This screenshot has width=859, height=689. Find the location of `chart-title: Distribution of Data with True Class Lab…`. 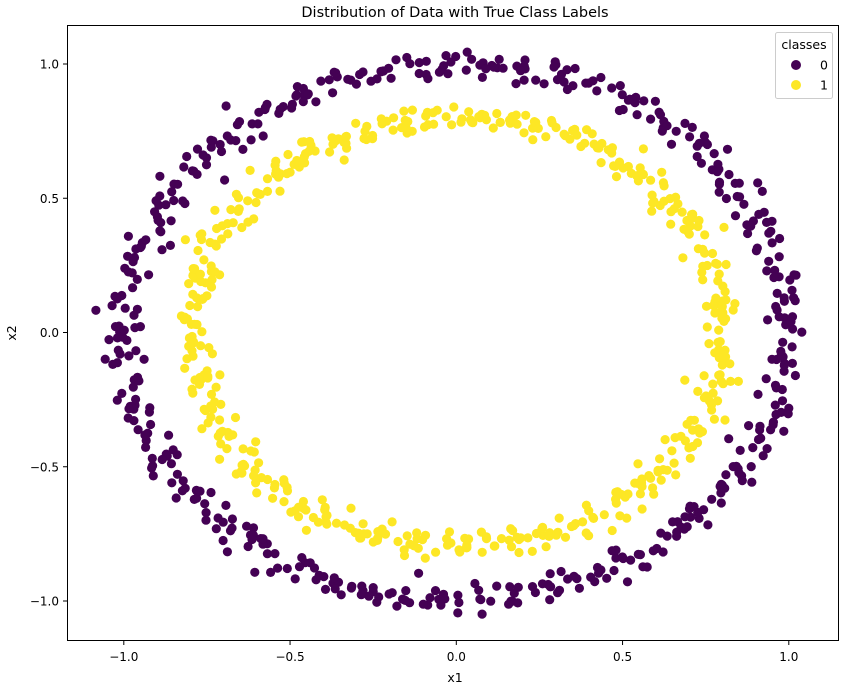

chart-title: Distribution of Data with True Class Lab… is located at coordinates (454, 13).